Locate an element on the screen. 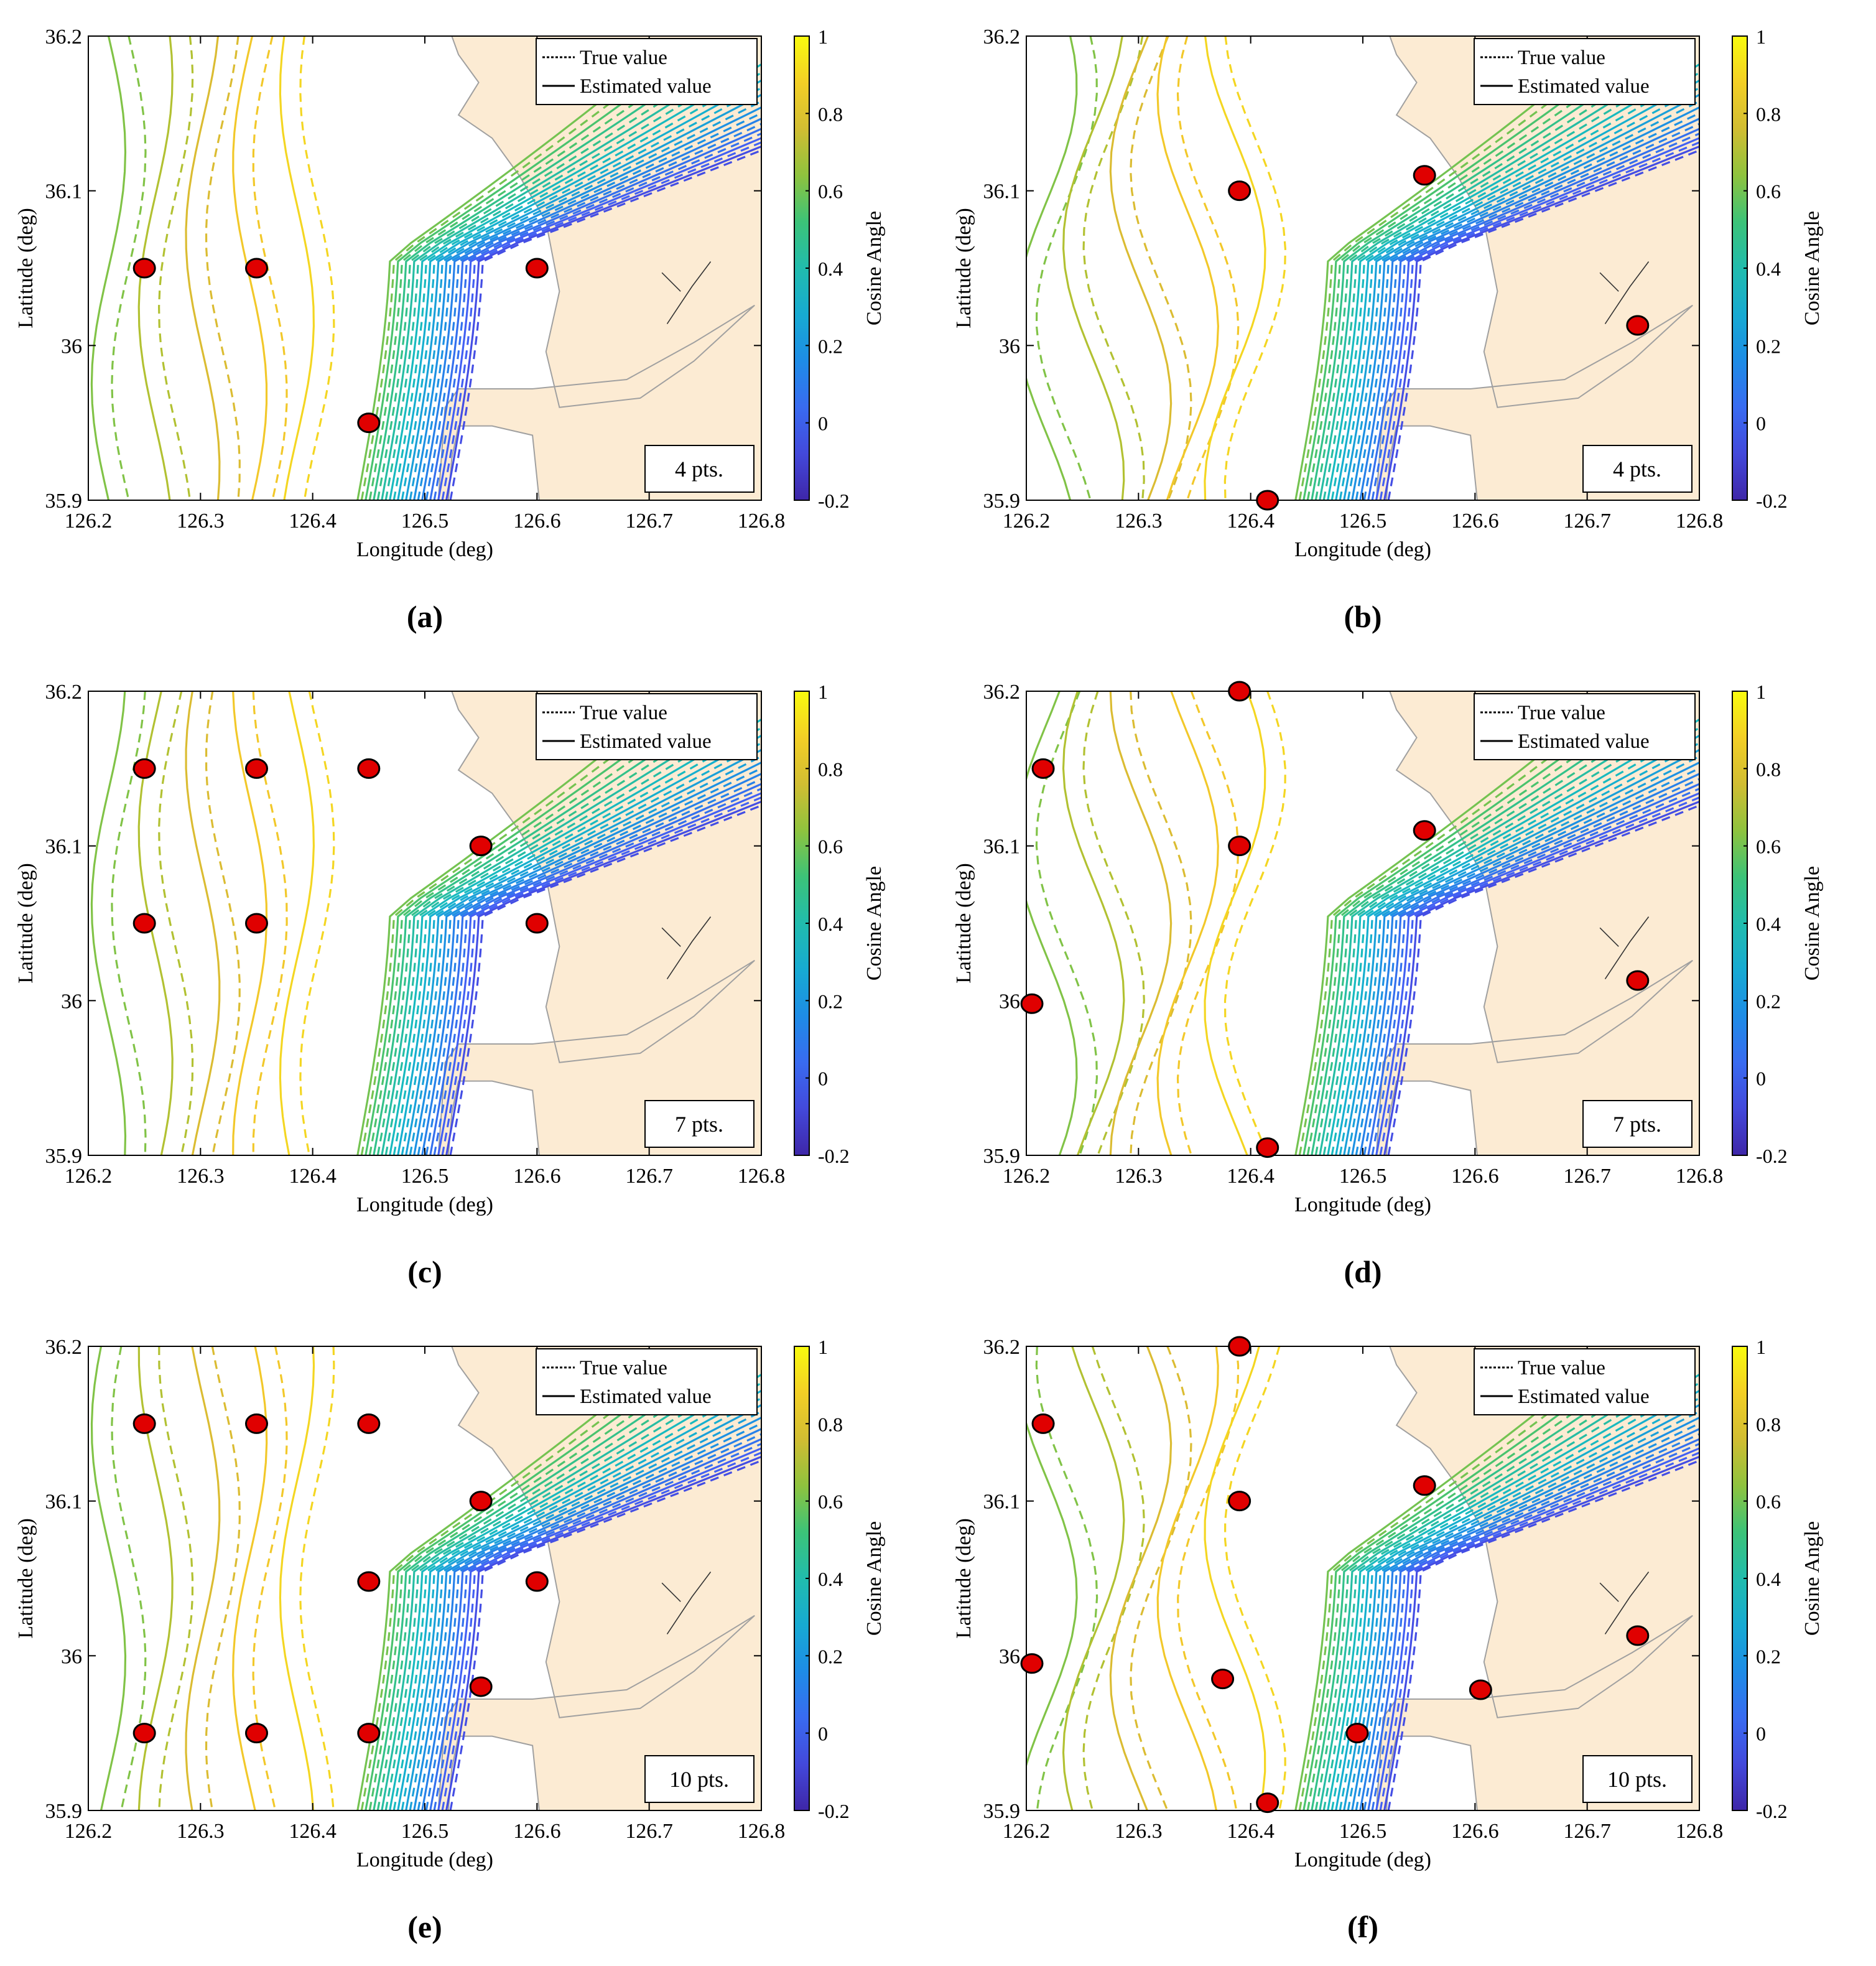 The image size is (1876, 1966). point-count-label: 4 pts. is located at coordinates (699, 469).